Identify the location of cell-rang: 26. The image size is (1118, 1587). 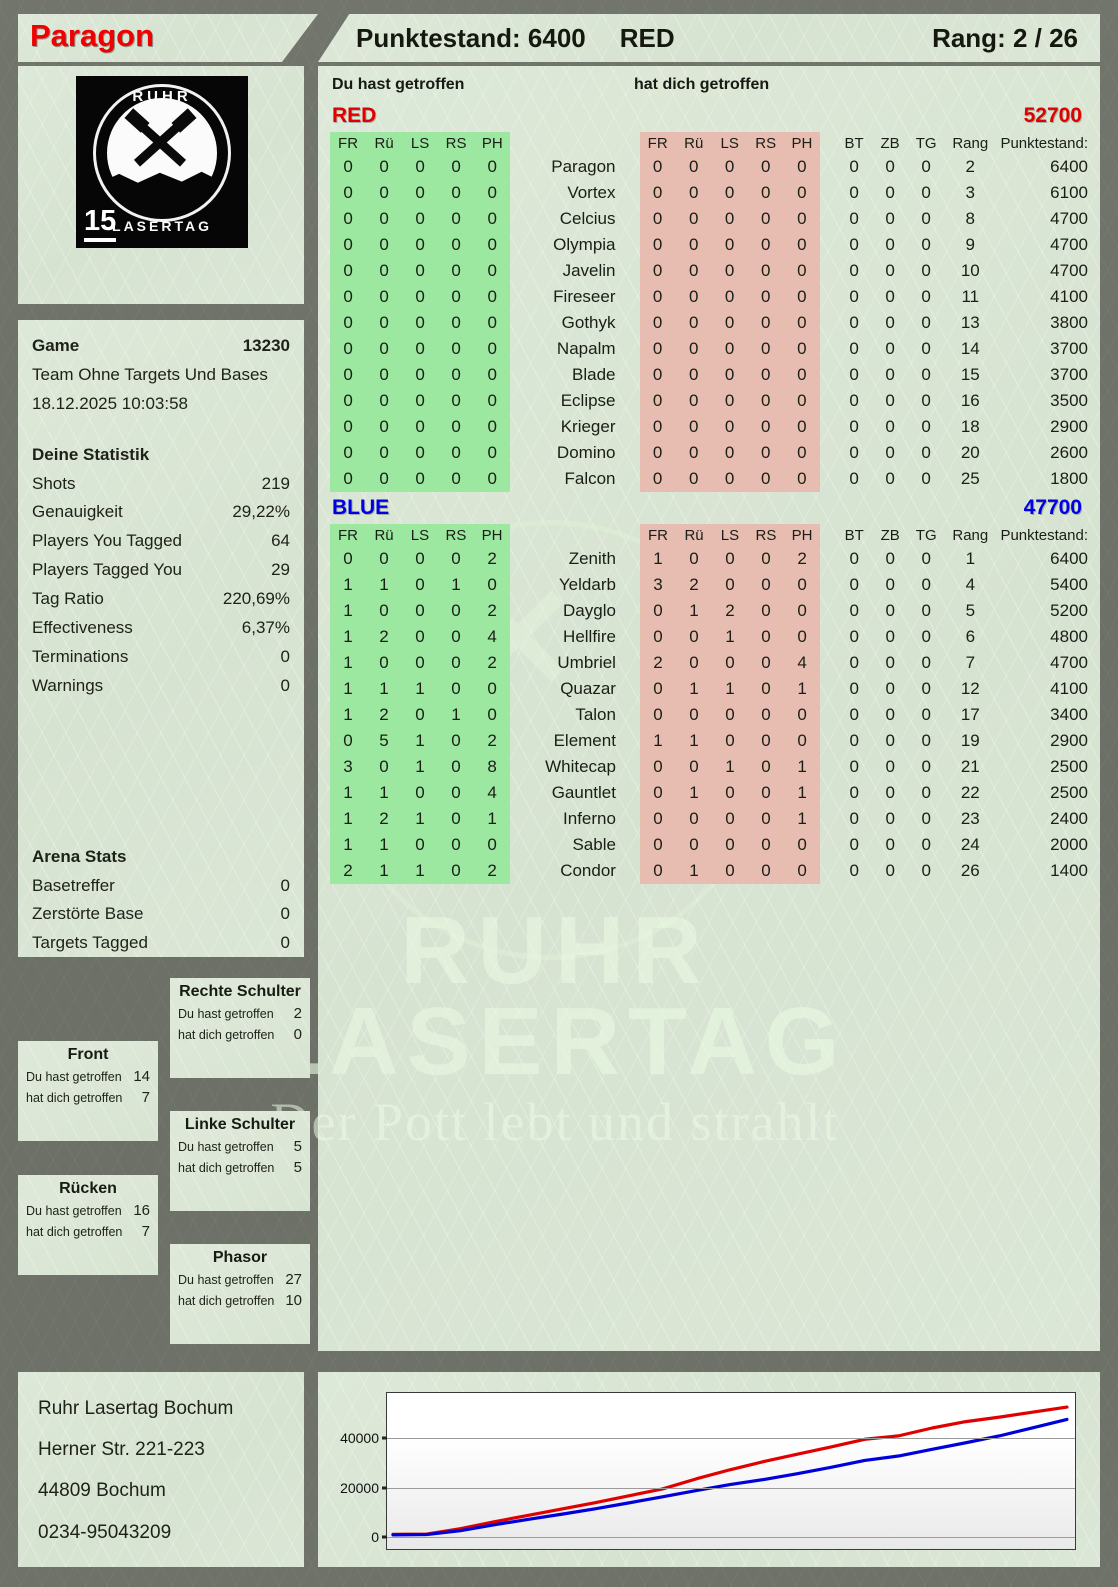
(970, 870).